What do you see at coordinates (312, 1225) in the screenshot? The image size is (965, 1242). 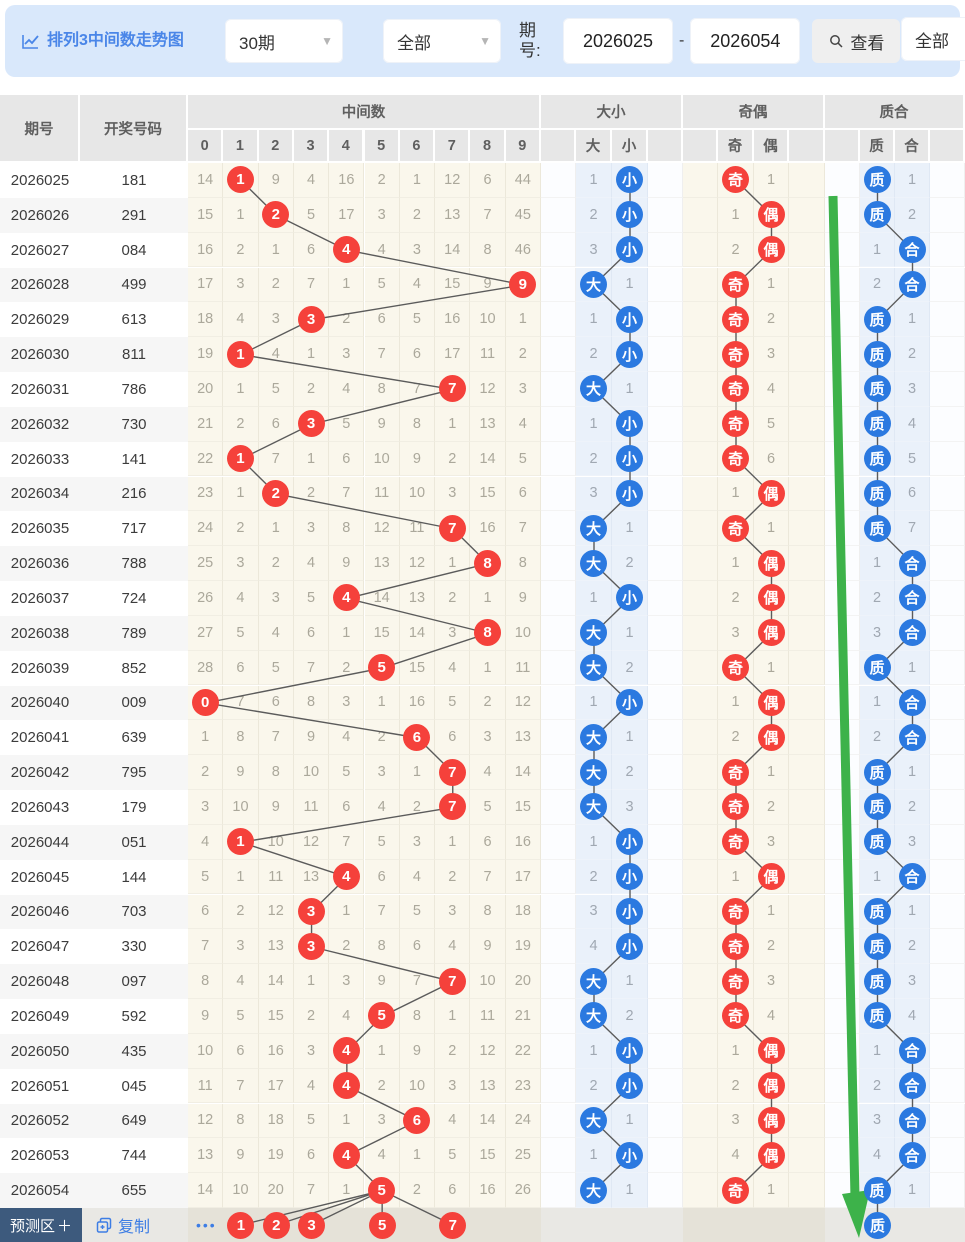 I see `prediction-circle: 3` at bounding box center [312, 1225].